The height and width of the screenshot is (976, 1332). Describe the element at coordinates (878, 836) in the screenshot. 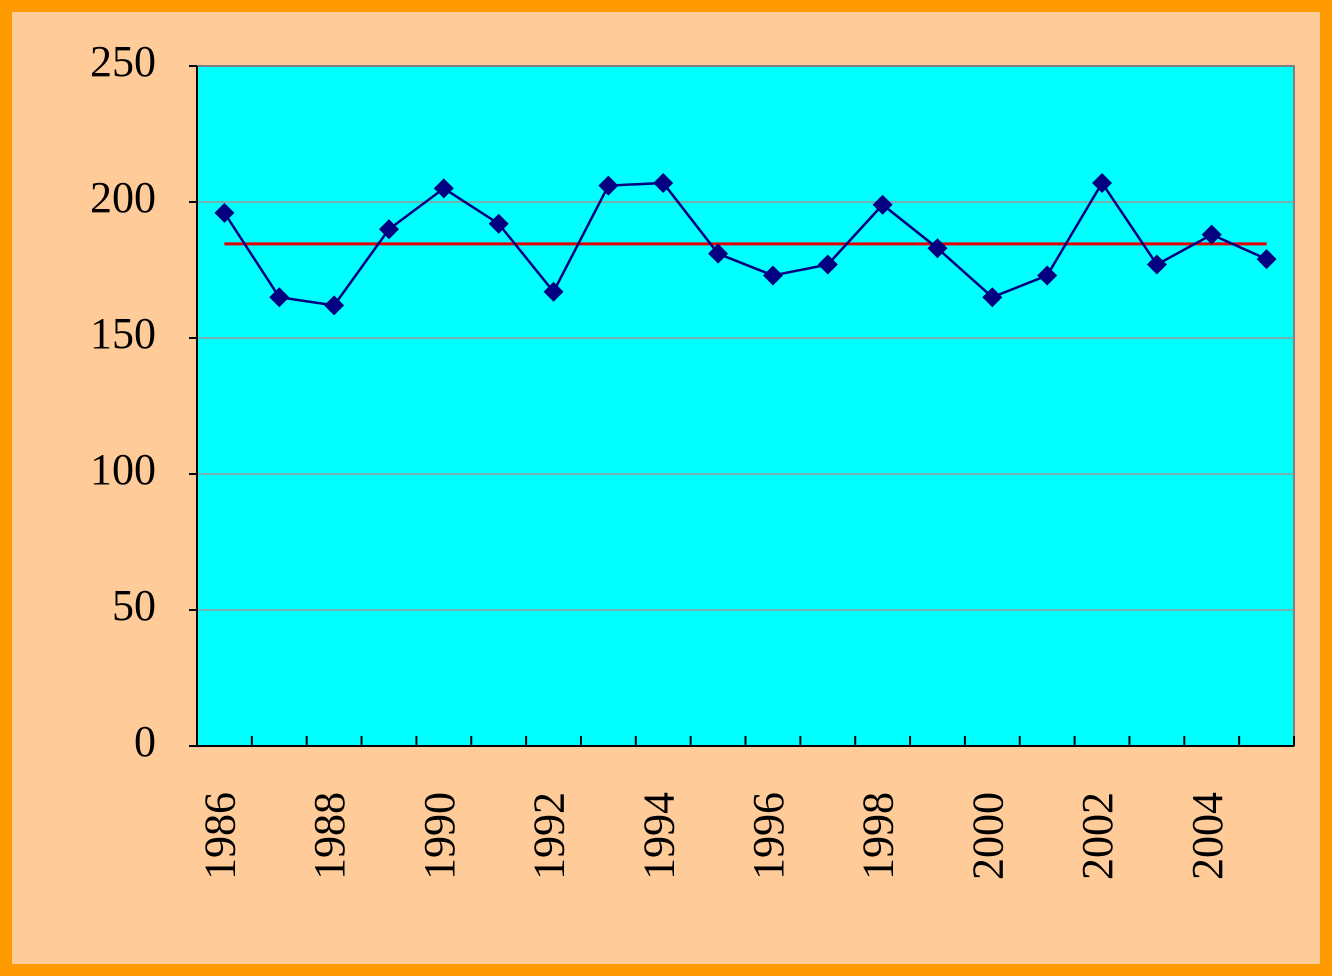

I see `x-tick-label: 1998` at that location.